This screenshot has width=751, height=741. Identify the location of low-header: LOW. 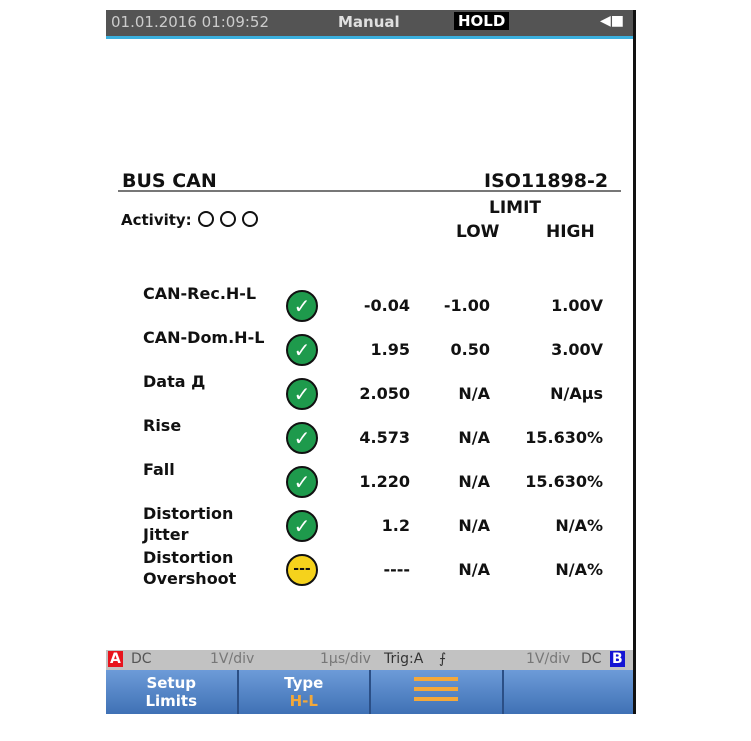
(478, 232).